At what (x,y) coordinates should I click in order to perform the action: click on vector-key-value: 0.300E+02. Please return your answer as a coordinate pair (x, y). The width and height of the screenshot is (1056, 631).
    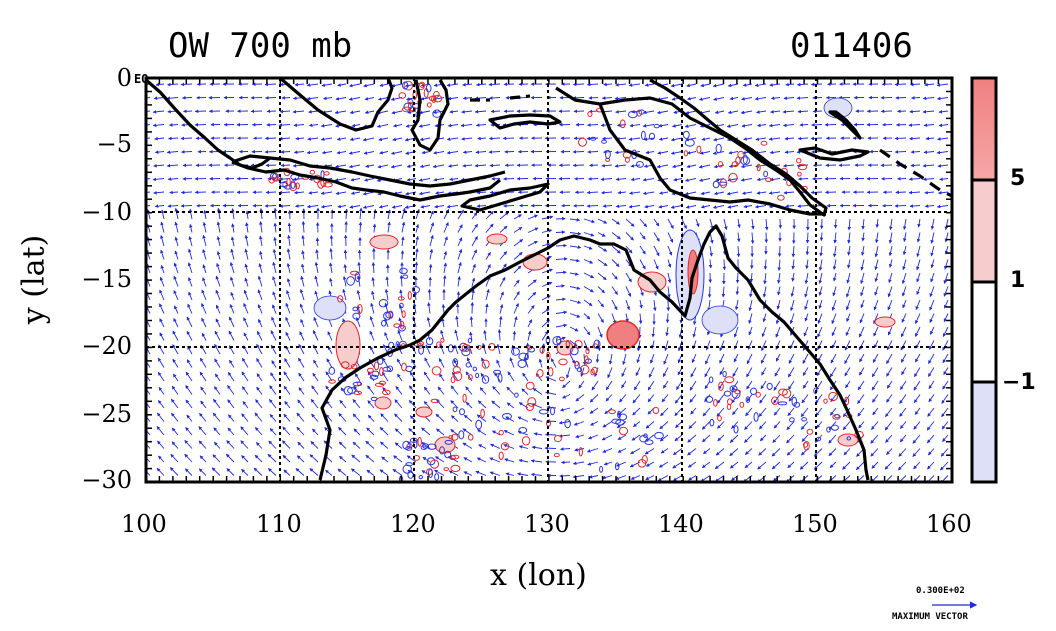
    Looking at the image, I should click on (940, 591).